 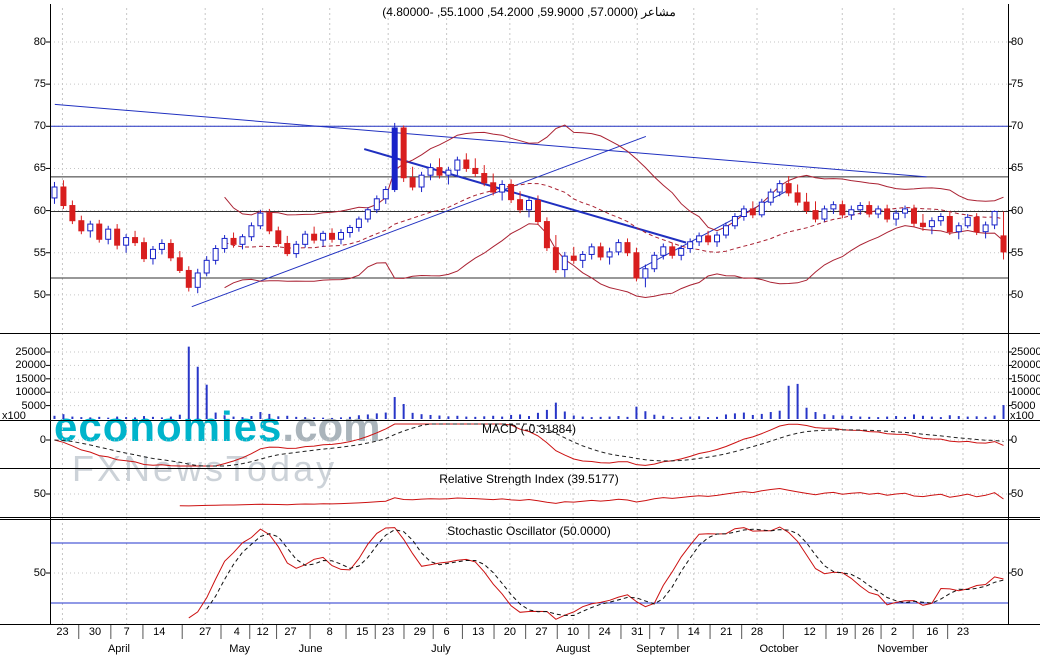 What do you see at coordinates (529, 445) in the screenshot?
I see `macd-lines` at bounding box center [529, 445].